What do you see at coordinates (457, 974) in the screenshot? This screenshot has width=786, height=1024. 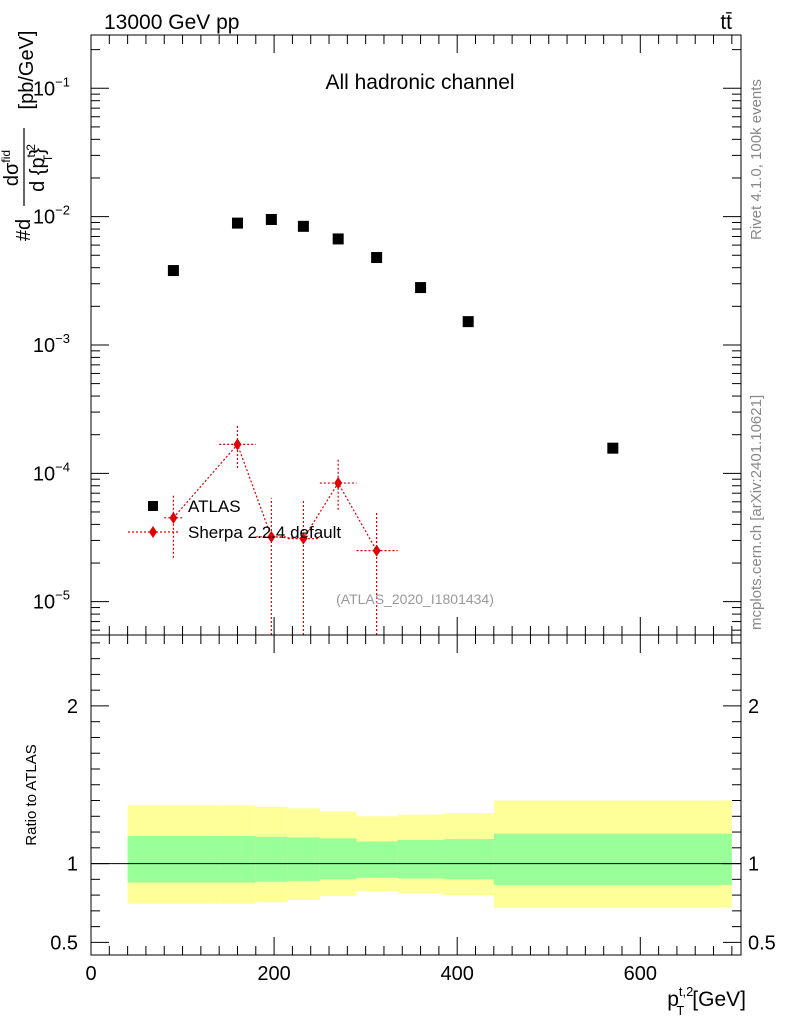 I see `x-tick-label: 400` at bounding box center [457, 974].